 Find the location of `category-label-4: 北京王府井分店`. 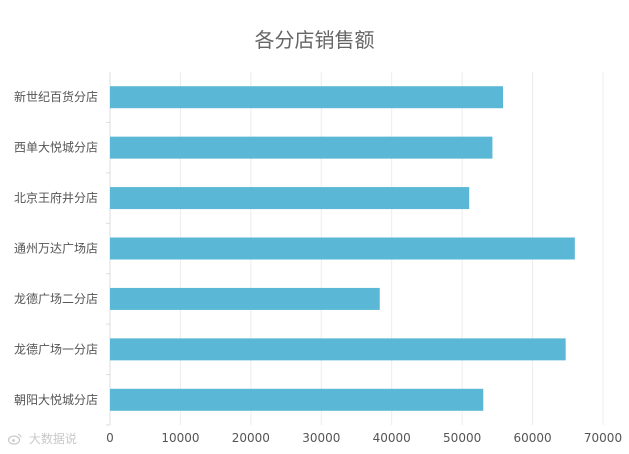

category-label-4: 北京王府井分店 is located at coordinates (56, 197).